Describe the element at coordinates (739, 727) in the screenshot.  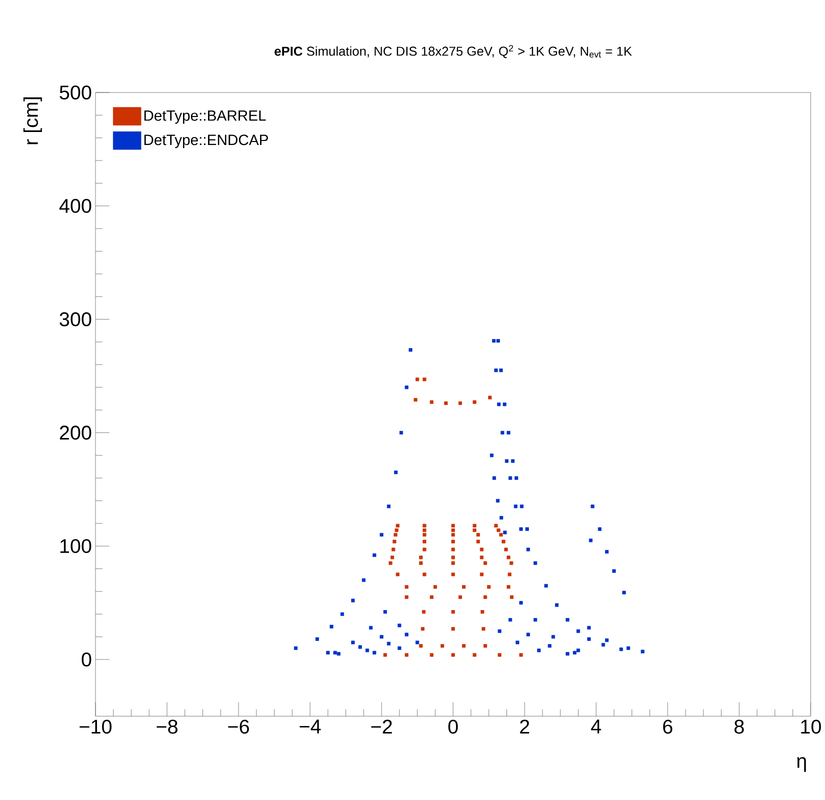
I see `x-tick-label: 8` at that location.